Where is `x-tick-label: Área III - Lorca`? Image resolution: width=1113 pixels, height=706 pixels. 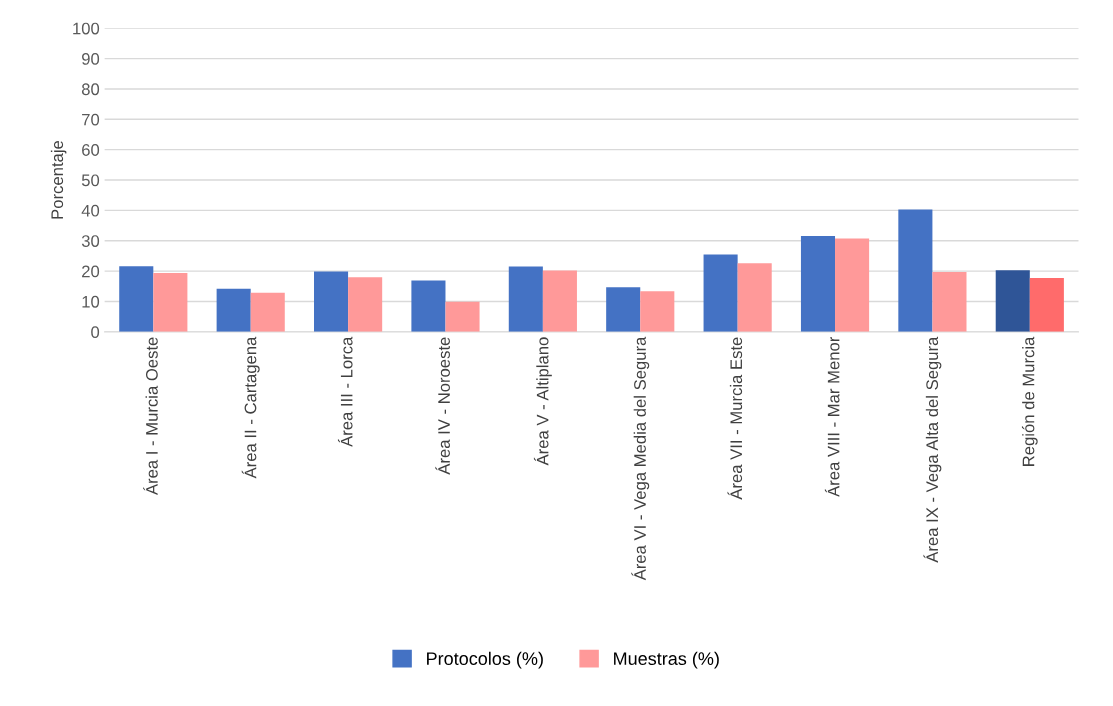 x-tick-label: Área III - Lorca is located at coordinates (345, 391).